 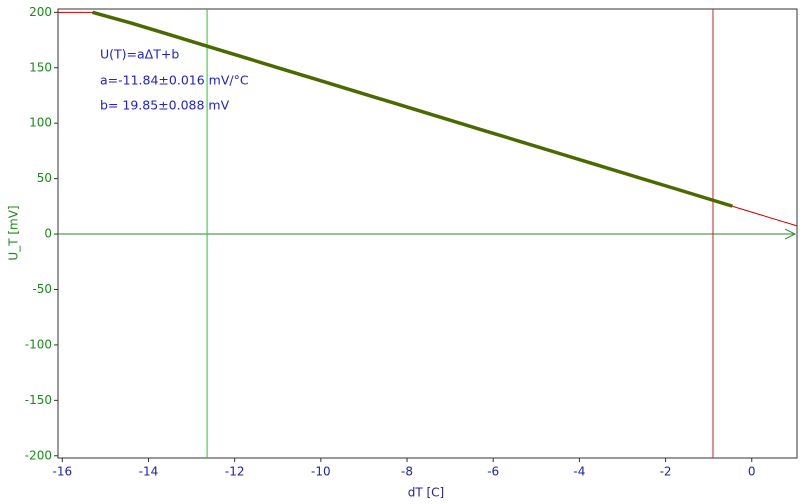 I want to click on y-tick-label: -50, so click(x=42, y=289).